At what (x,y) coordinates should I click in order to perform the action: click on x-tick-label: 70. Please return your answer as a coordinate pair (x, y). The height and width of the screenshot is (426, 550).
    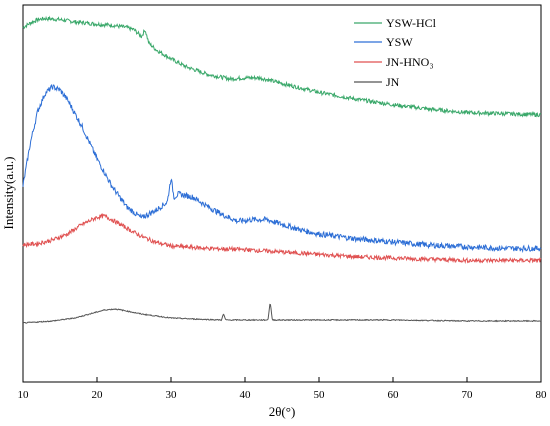
    Looking at the image, I should click on (468, 395).